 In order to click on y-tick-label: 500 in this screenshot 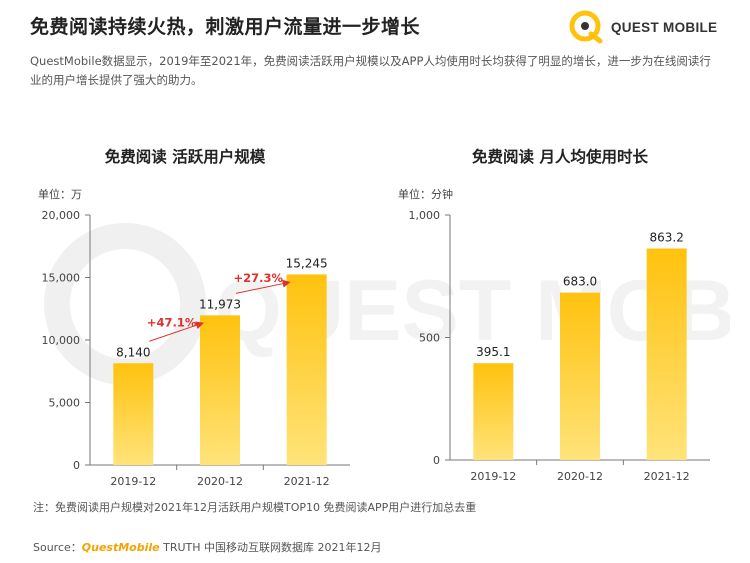, I will do `click(429, 338)`.